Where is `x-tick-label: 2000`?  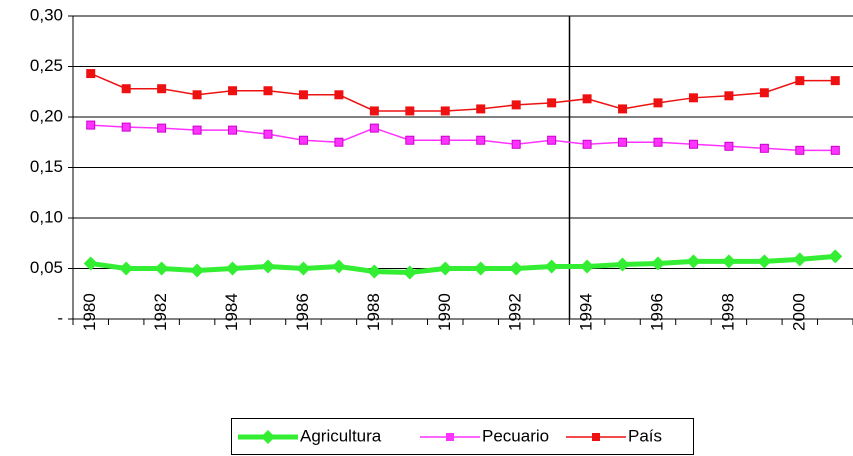 x-tick-label: 2000 is located at coordinates (798, 312).